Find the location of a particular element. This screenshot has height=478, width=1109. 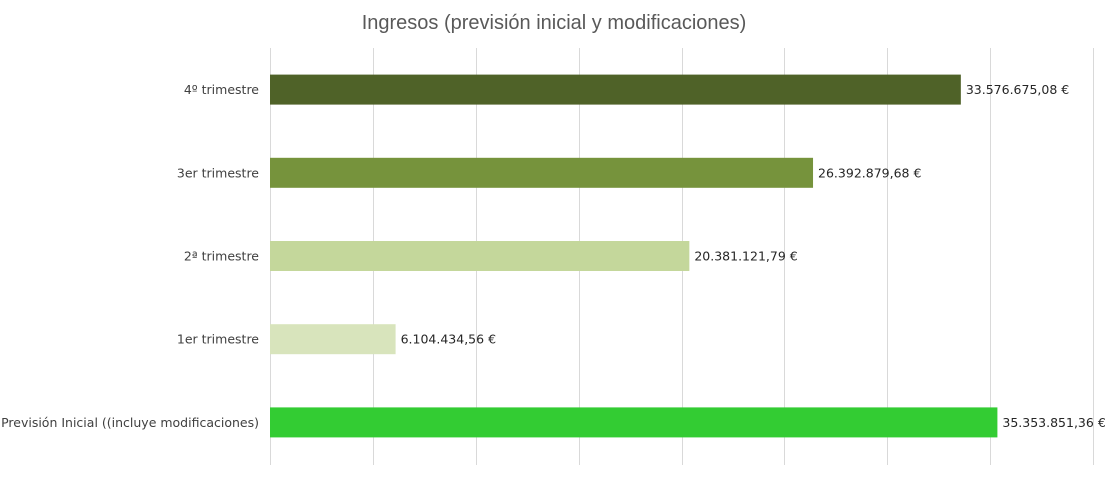

data-label: 33.576.675,08 € is located at coordinates (1017, 89).